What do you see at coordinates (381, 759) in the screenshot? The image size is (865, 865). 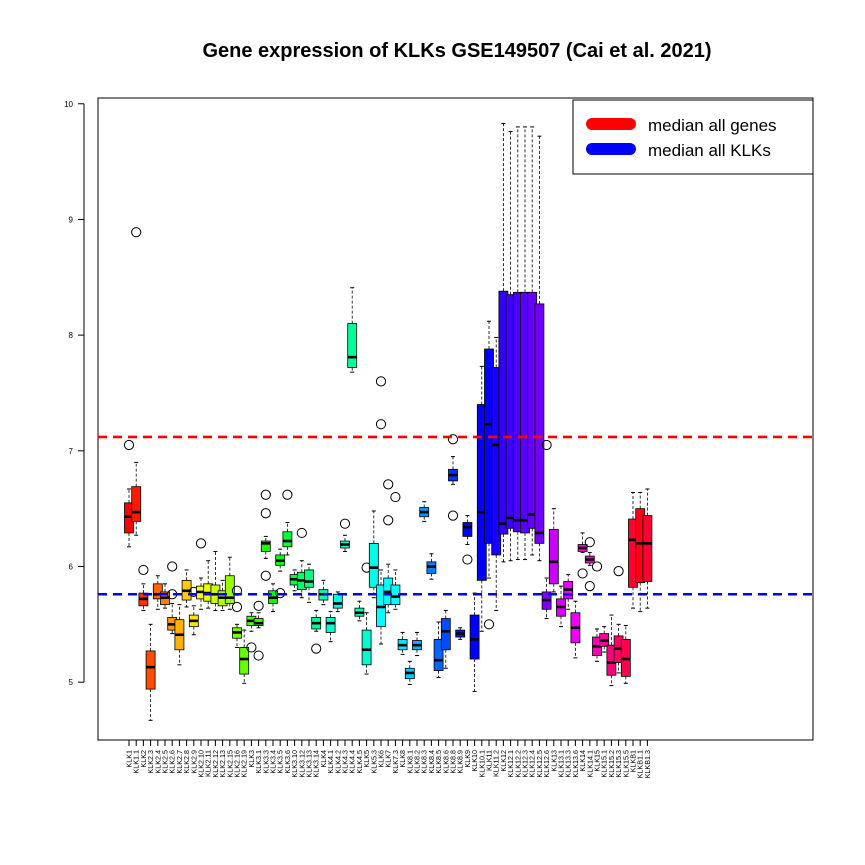 I see `x-tick-label: KLK6` at bounding box center [381, 759].